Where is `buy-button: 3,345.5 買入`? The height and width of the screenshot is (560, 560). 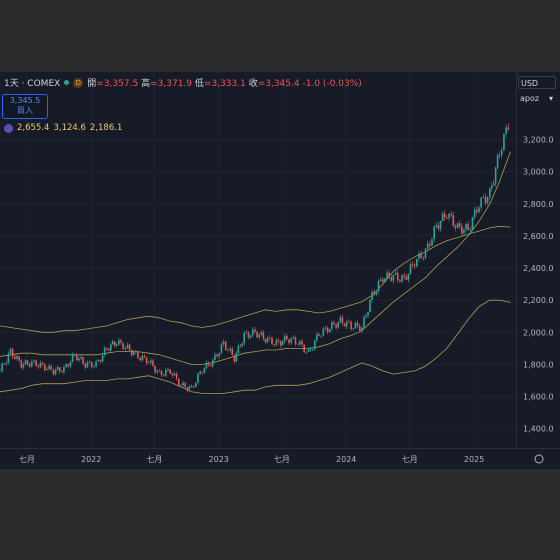 buy-button: 3,345.5 買入 is located at coordinates (25, 106).